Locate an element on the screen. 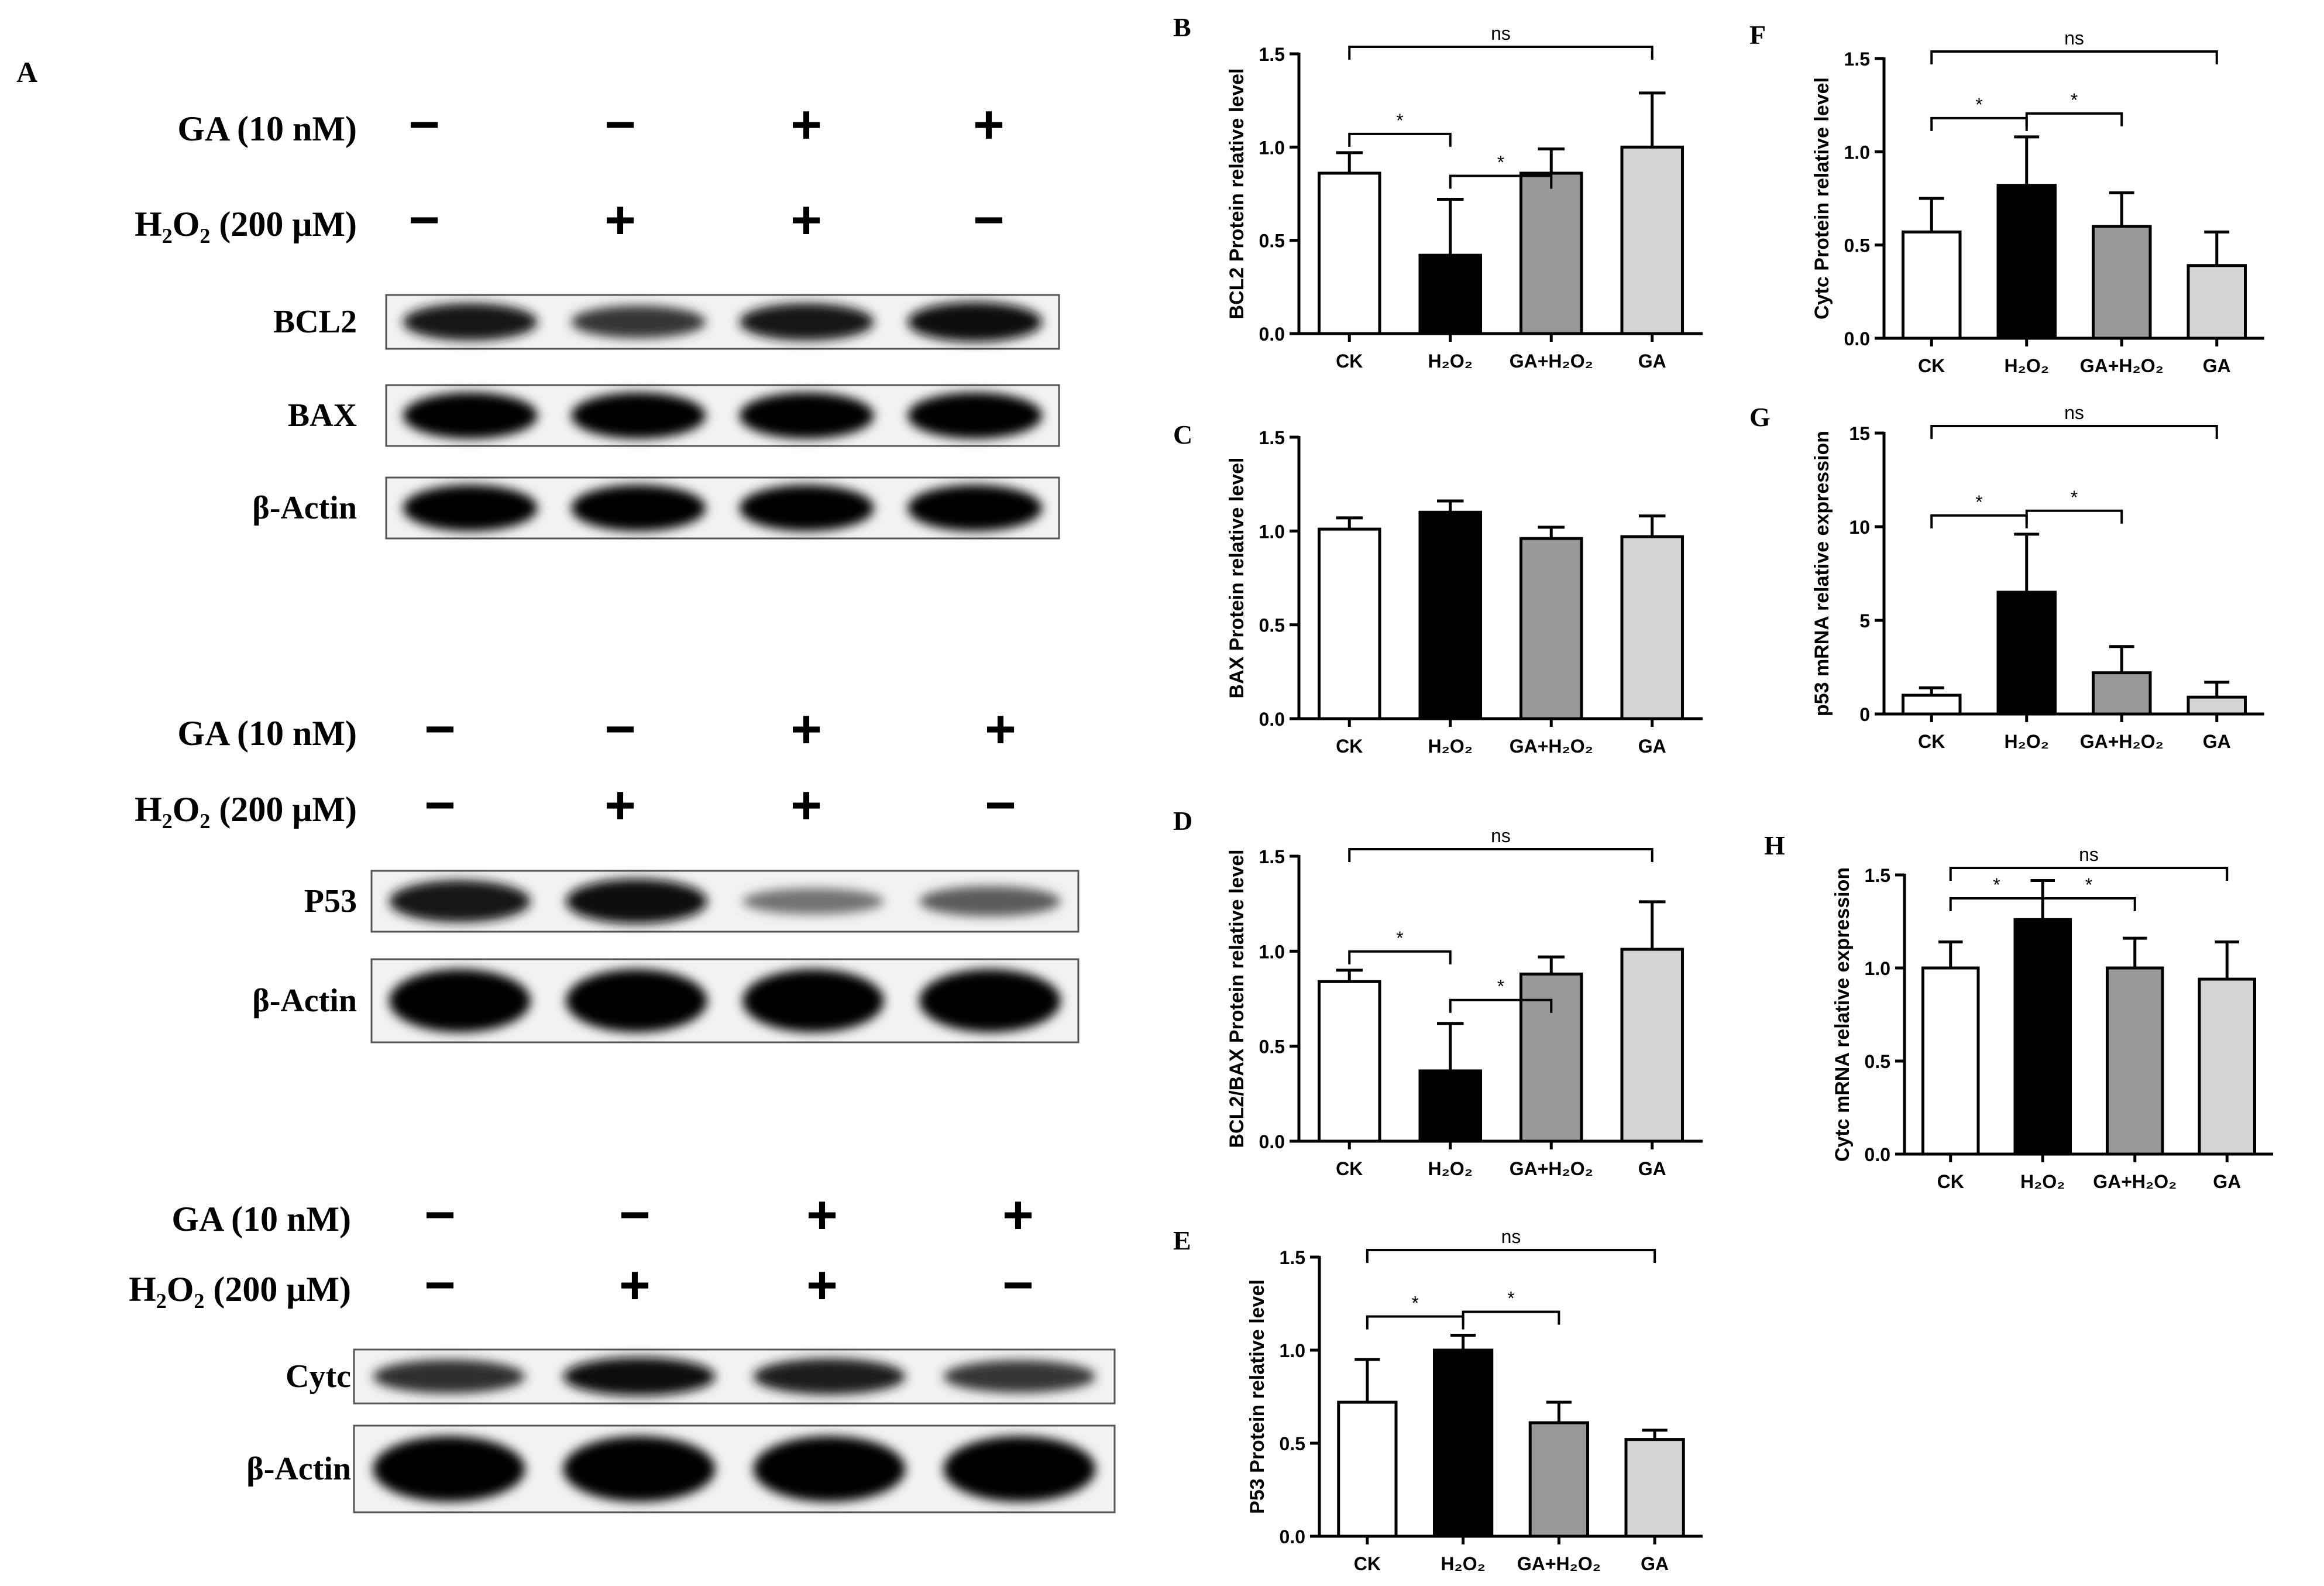 This screenshot has width=2324, height=1586. y-tick-label: 0 is located at coordinates (1865, 714).